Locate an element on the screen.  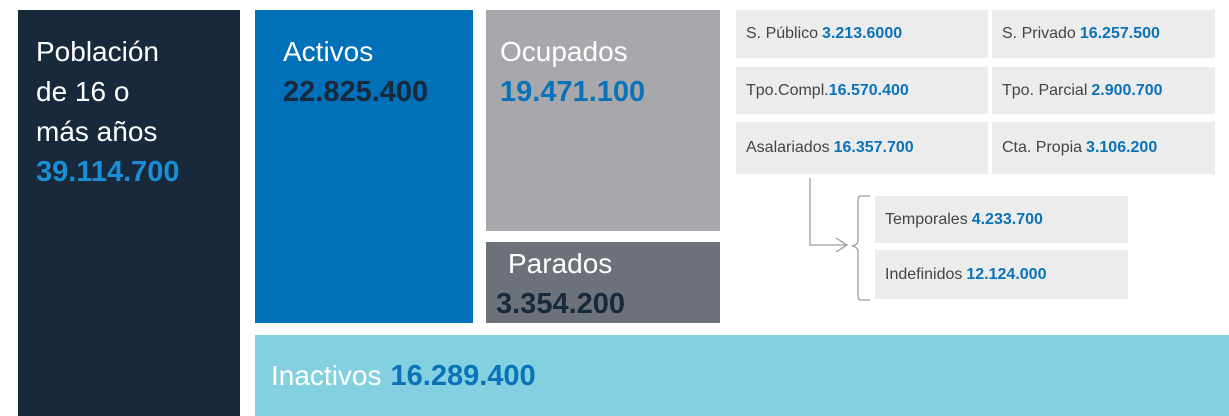
cell-label: S. Privado is located at coordinates (1039, 33).